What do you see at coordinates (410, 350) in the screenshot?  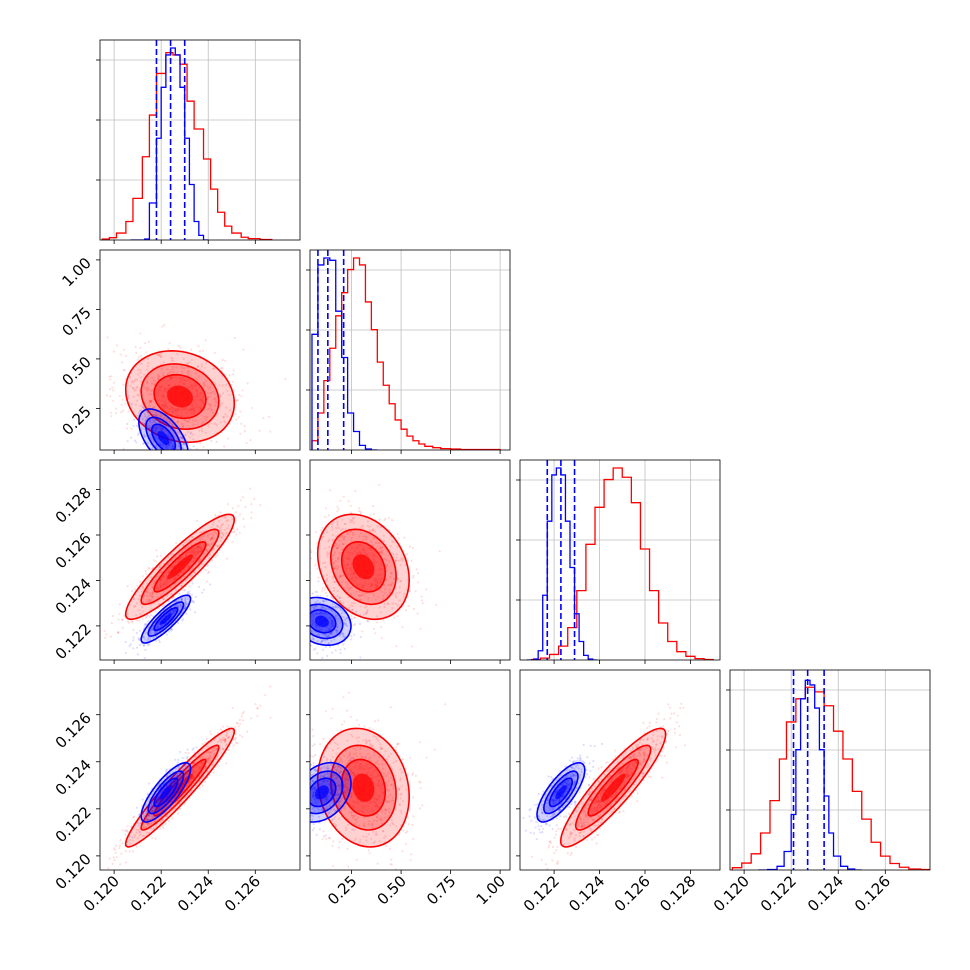 I see `panel-frame` at bounding box center [410, 350].